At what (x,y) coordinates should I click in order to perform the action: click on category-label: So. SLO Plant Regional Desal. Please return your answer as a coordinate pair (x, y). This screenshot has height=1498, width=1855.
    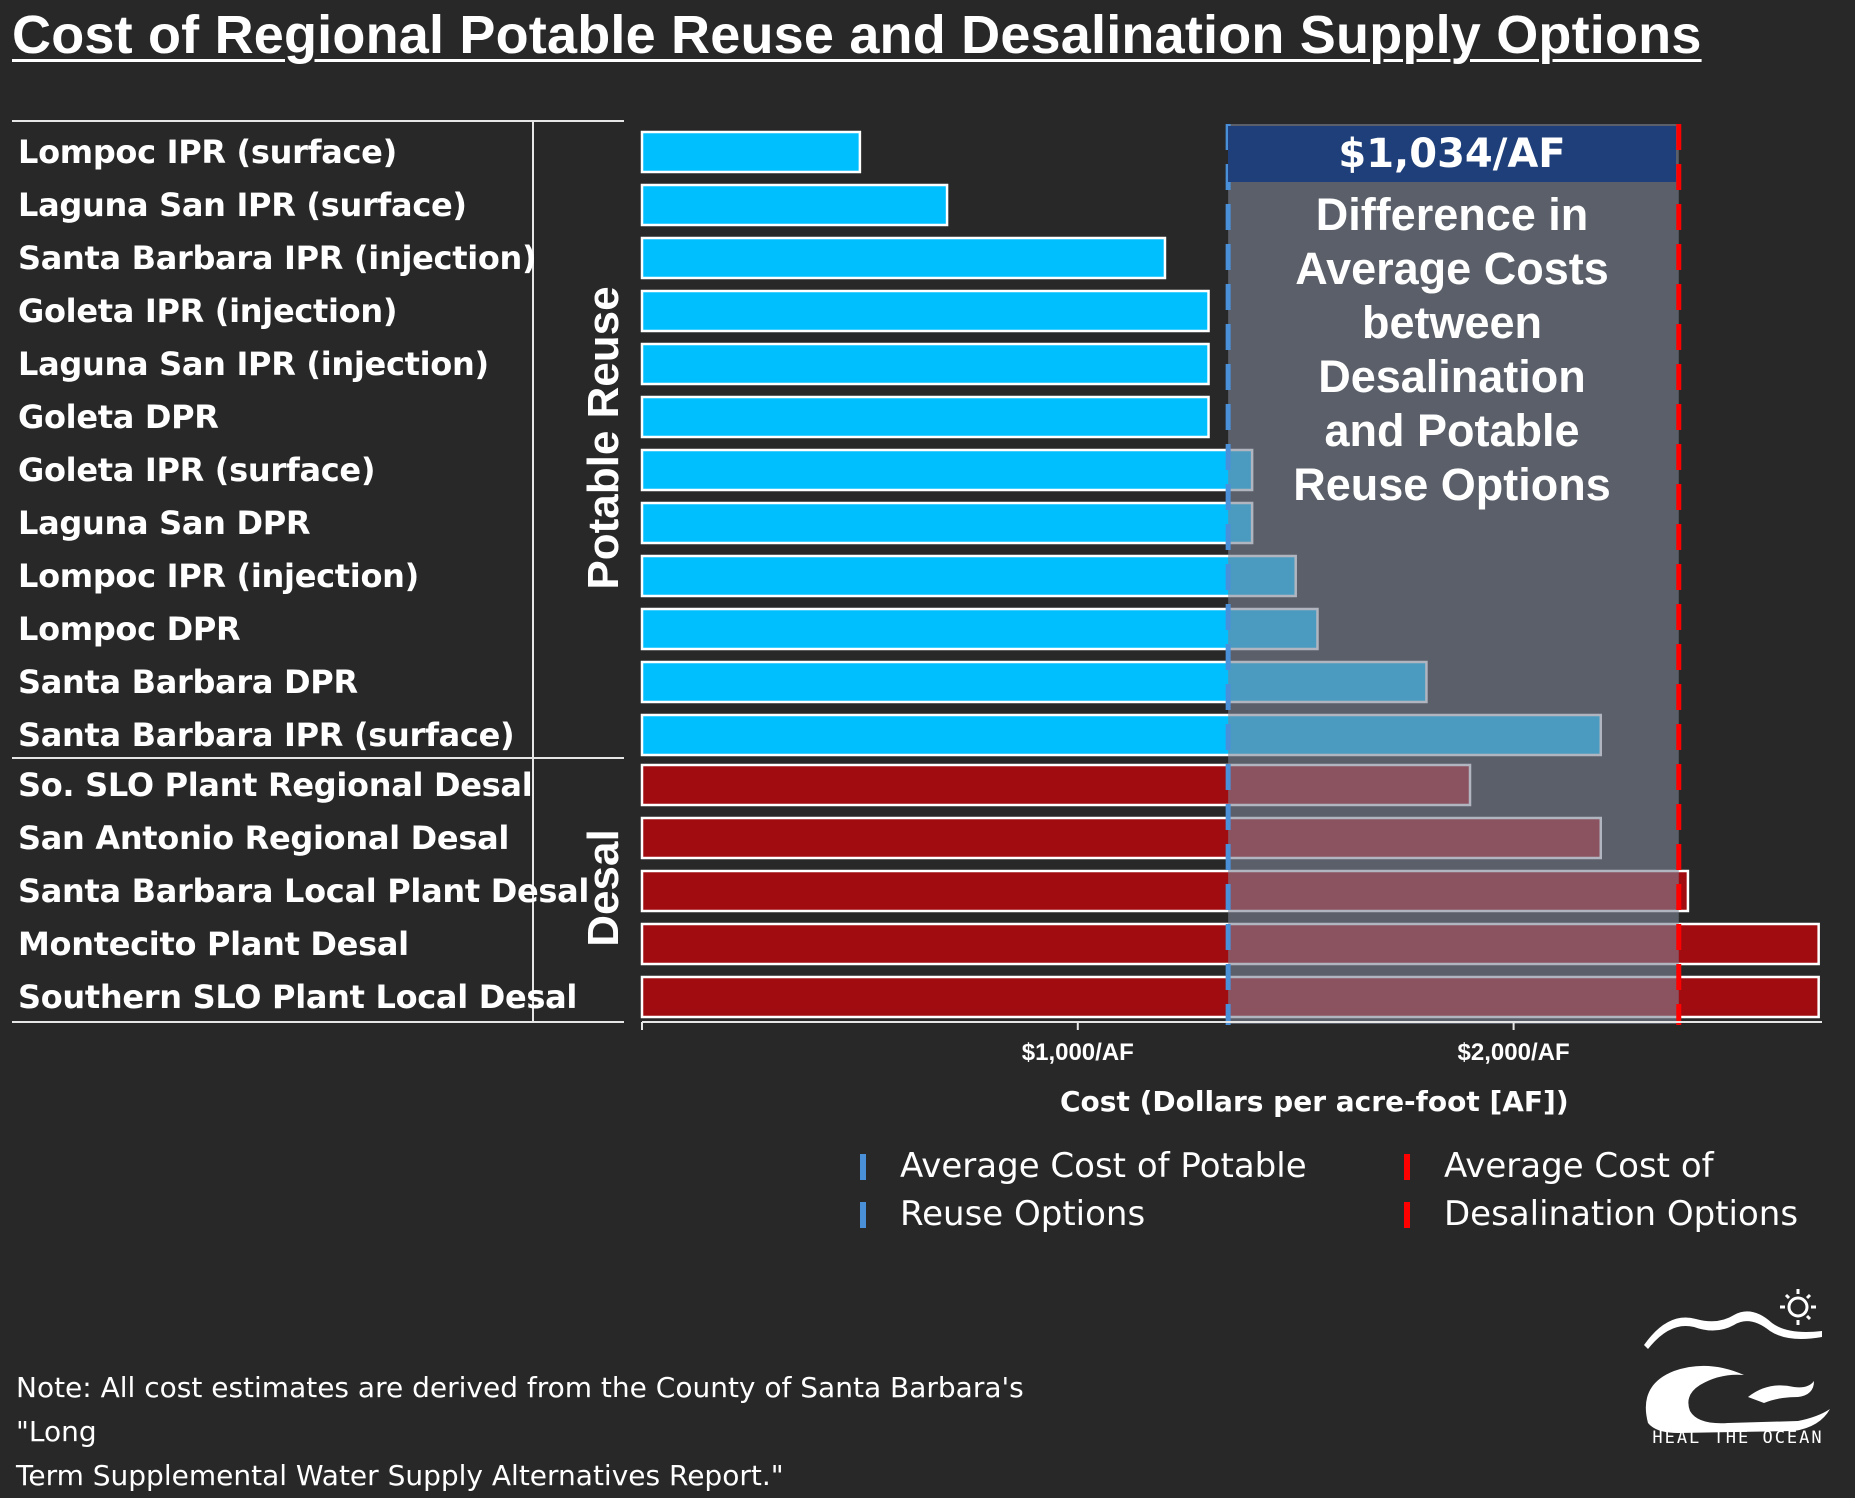
    Looking at the image, I should click on (275, 785).